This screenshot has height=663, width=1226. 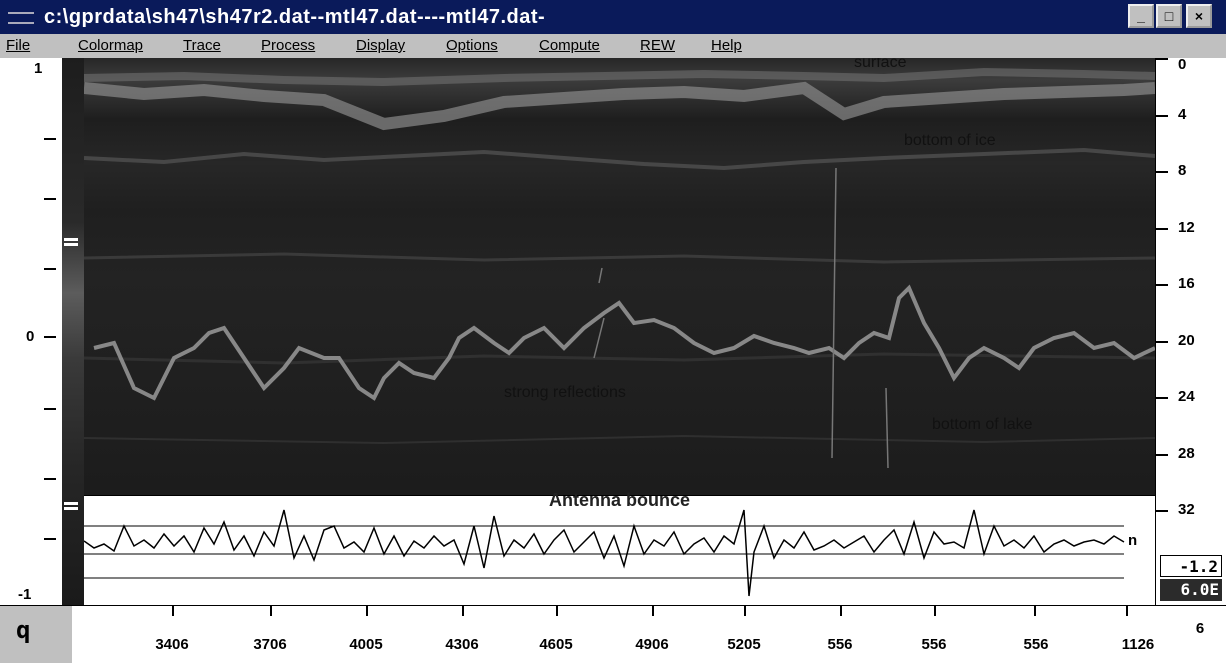 What do you see at coordinates (73, 331) in the screenshot?
I see `colorbar` at bounding box center [73, 331].